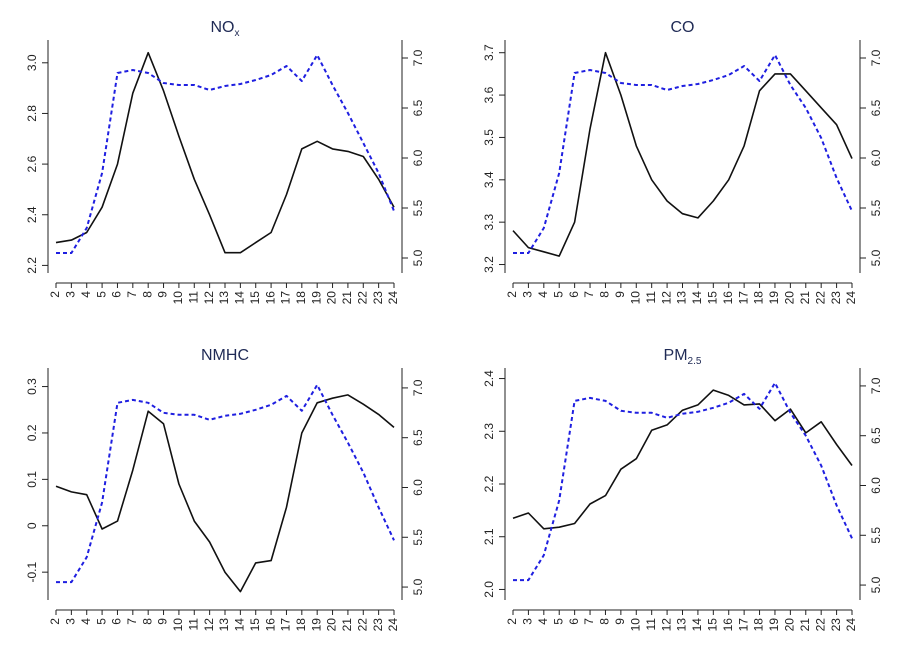 This screenshot has height=645, width=900. I want to click on left-y-tick-label: 3.4, so click(489, 179).